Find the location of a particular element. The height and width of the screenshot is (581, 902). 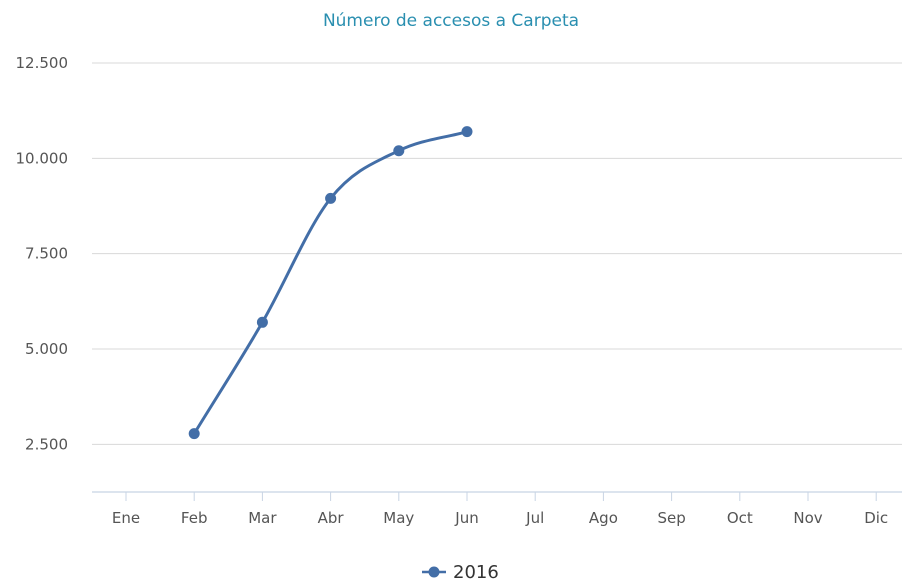

x-tick-label: Abr is located at coordinates (331, 518).